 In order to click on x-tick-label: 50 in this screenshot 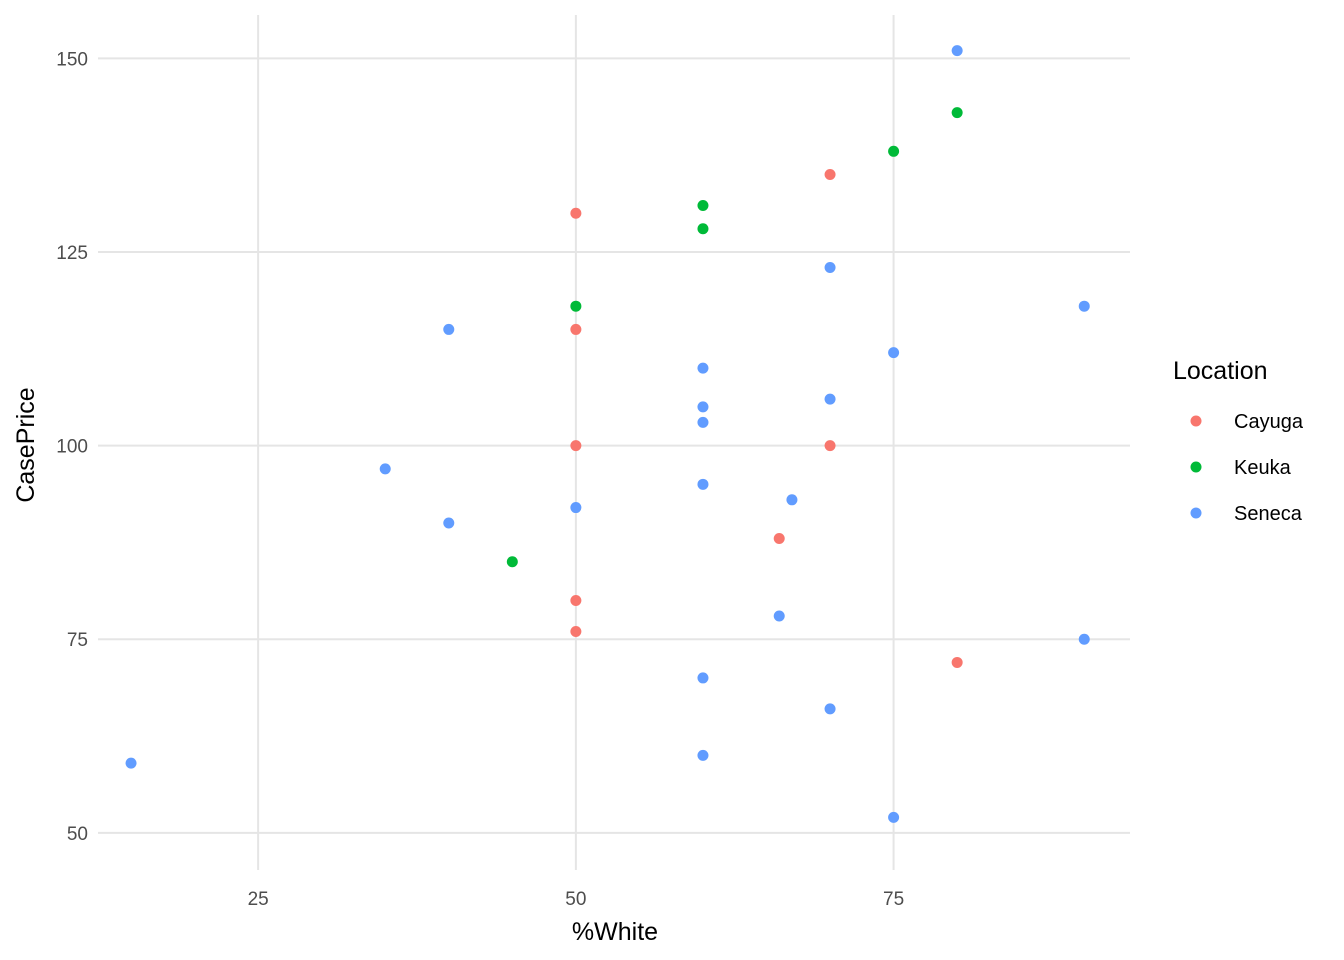, I will do `click(575, 899)`.